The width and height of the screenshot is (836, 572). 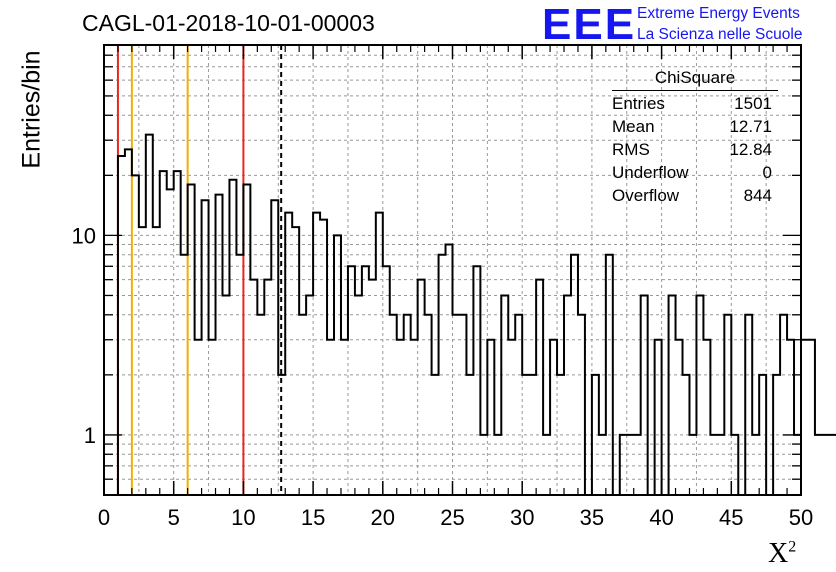 I want to click on x-tick-label: 0, so click(x=104, y=517).